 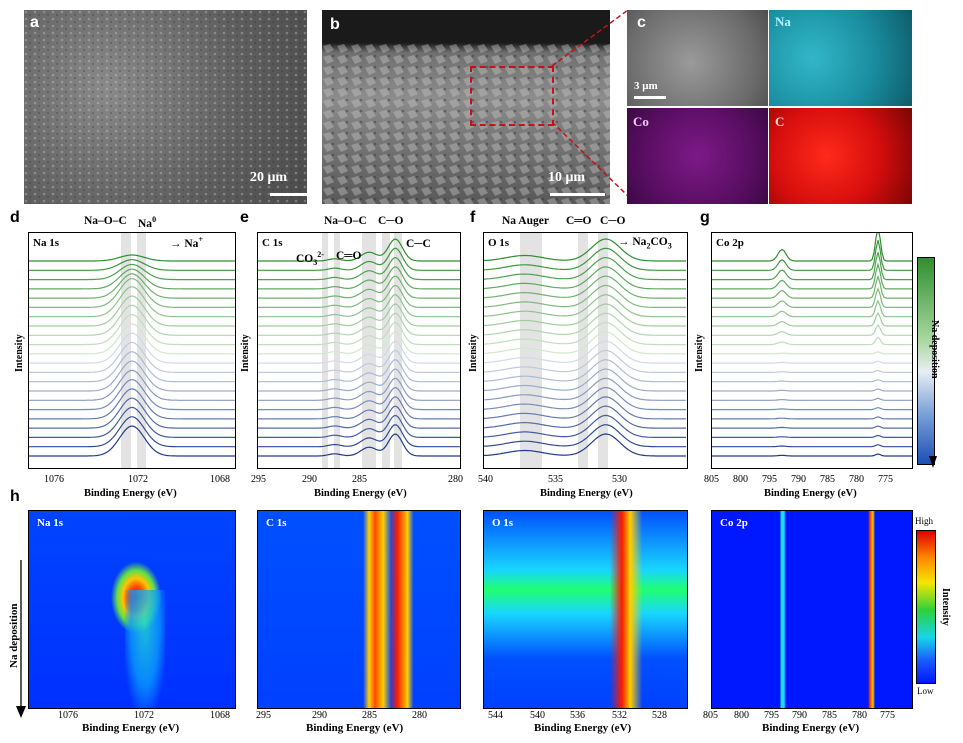 What do you see at coordinates (335, 24) in the screenshot?
I see `panel-label-b: b` at bounding box center [335, 24].